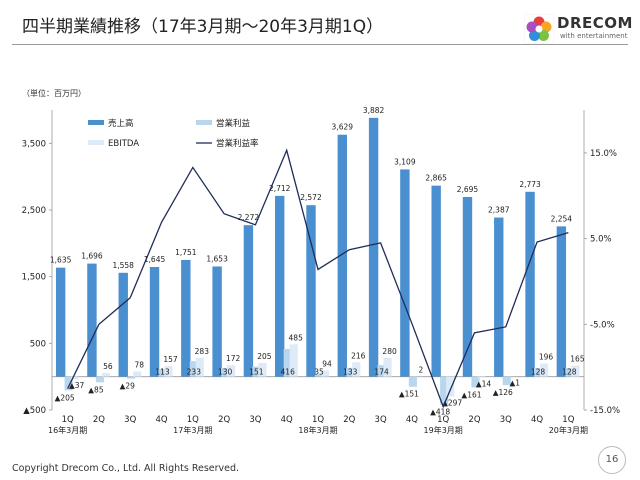 The image size is (640, 480). I want to click on ebitda-data-label: 172, so click(233, 358).